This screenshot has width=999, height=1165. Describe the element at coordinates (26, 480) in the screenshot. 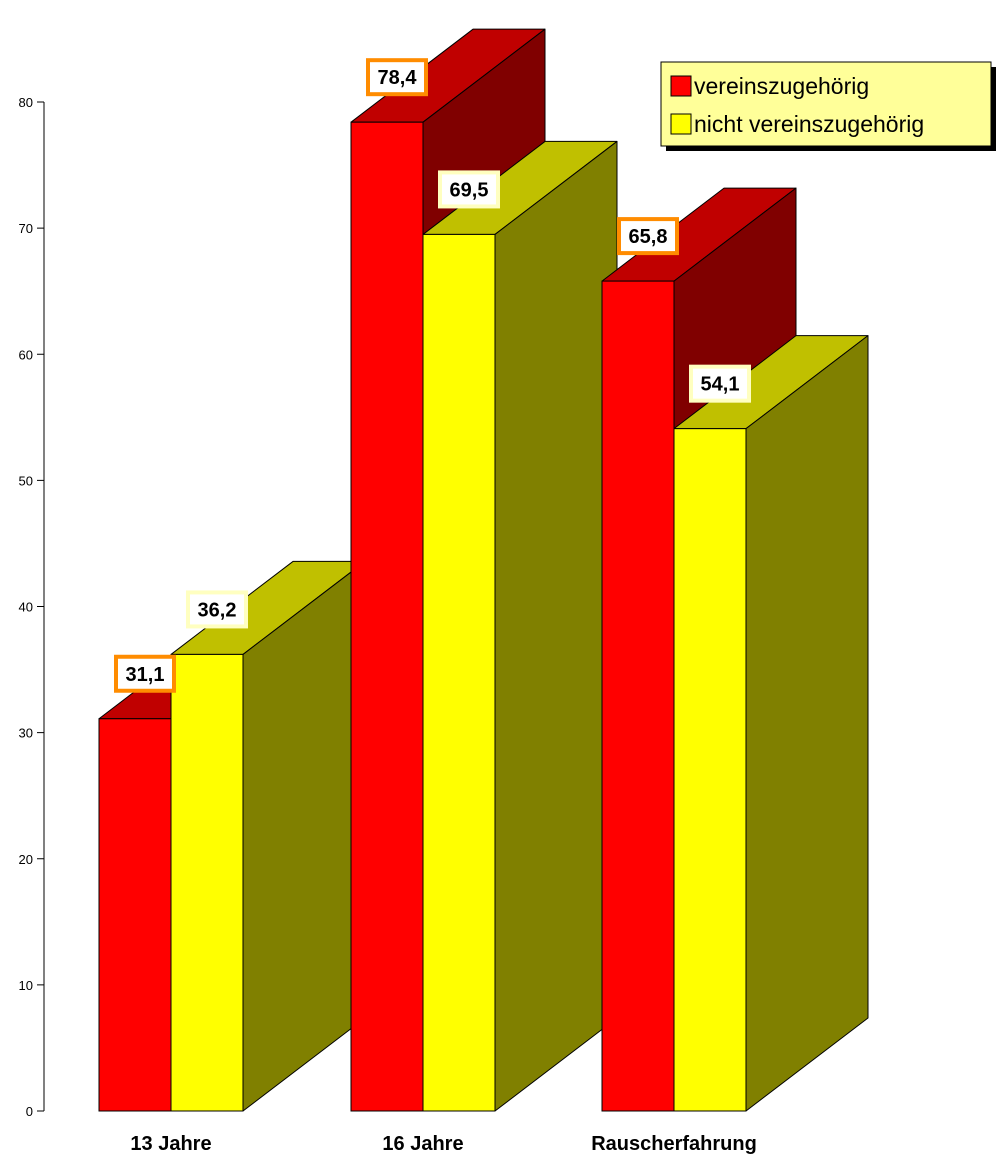

I see `y-tick-label: 50` at that location.